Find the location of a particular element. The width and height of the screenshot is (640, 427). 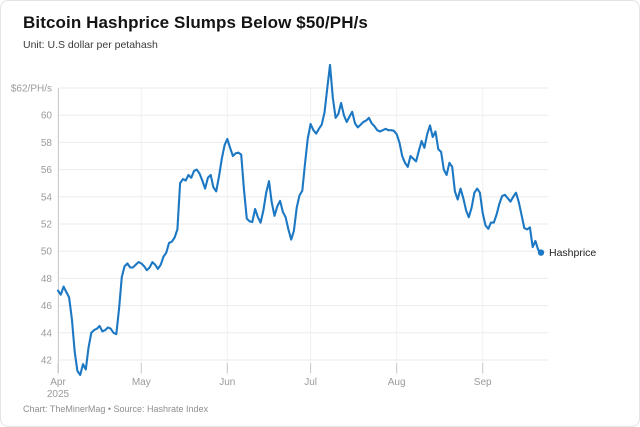

y-axis-label: 54 is located at coordinates (47, 197).